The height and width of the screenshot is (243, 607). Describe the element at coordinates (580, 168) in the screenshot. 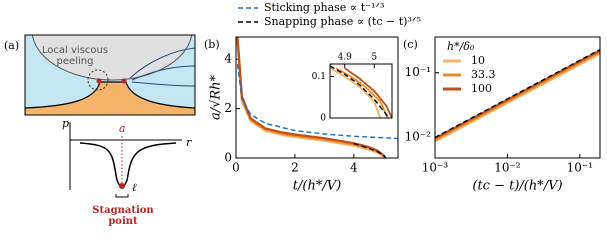

I see `x-tick-label: 10⁻¹` at that location.